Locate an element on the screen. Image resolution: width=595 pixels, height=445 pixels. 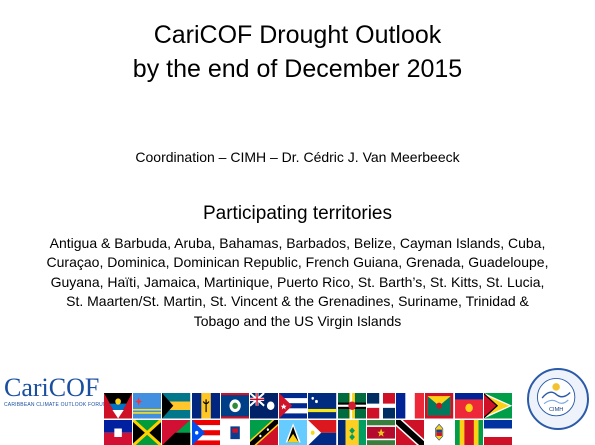
flag-trinidad-tobago is located at coordinates (410, 432).